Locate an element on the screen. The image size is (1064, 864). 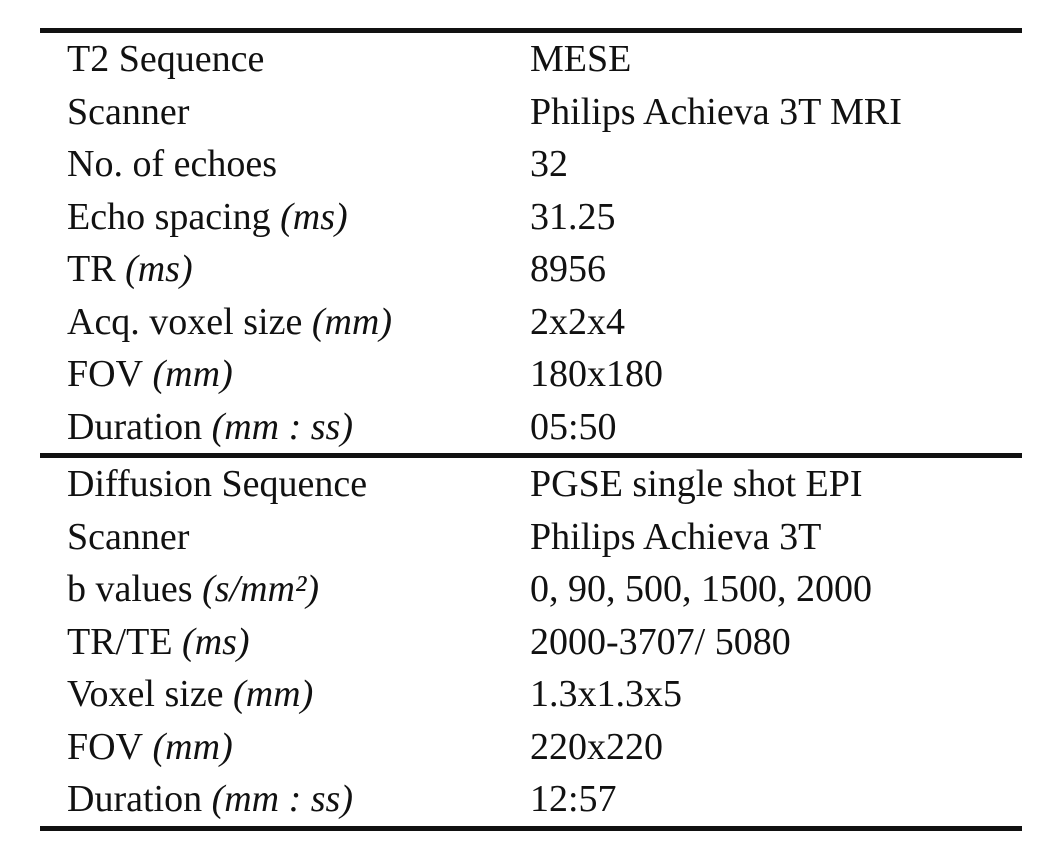
value-cell: PGSE single shot EPI is located at coordinates (696, 484).